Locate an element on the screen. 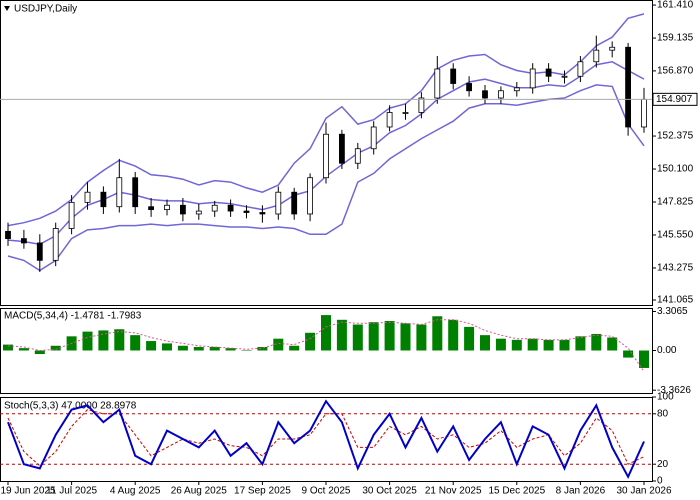  y-tick-label: 152.375 is located at coordinates (675, 136).